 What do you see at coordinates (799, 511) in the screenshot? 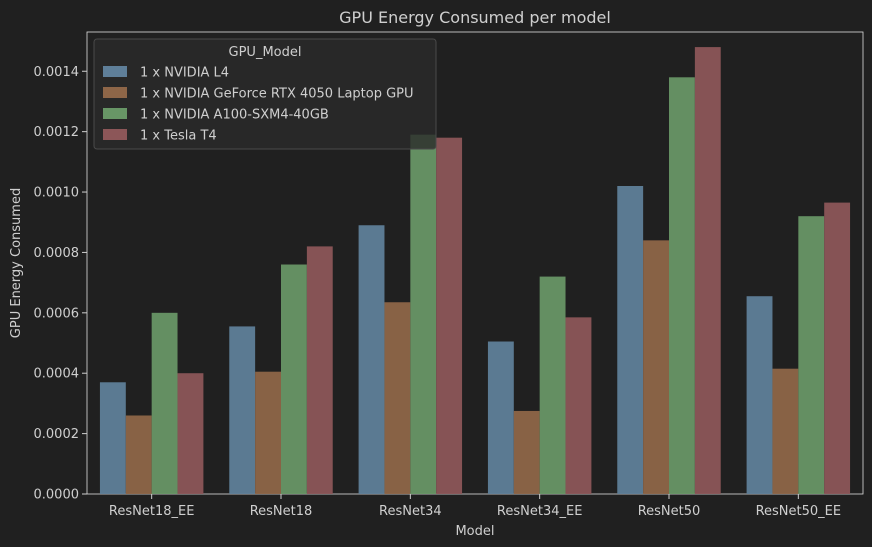
I see `x-tick-label: ResNet50_EE` at bounding box center [799, 511].